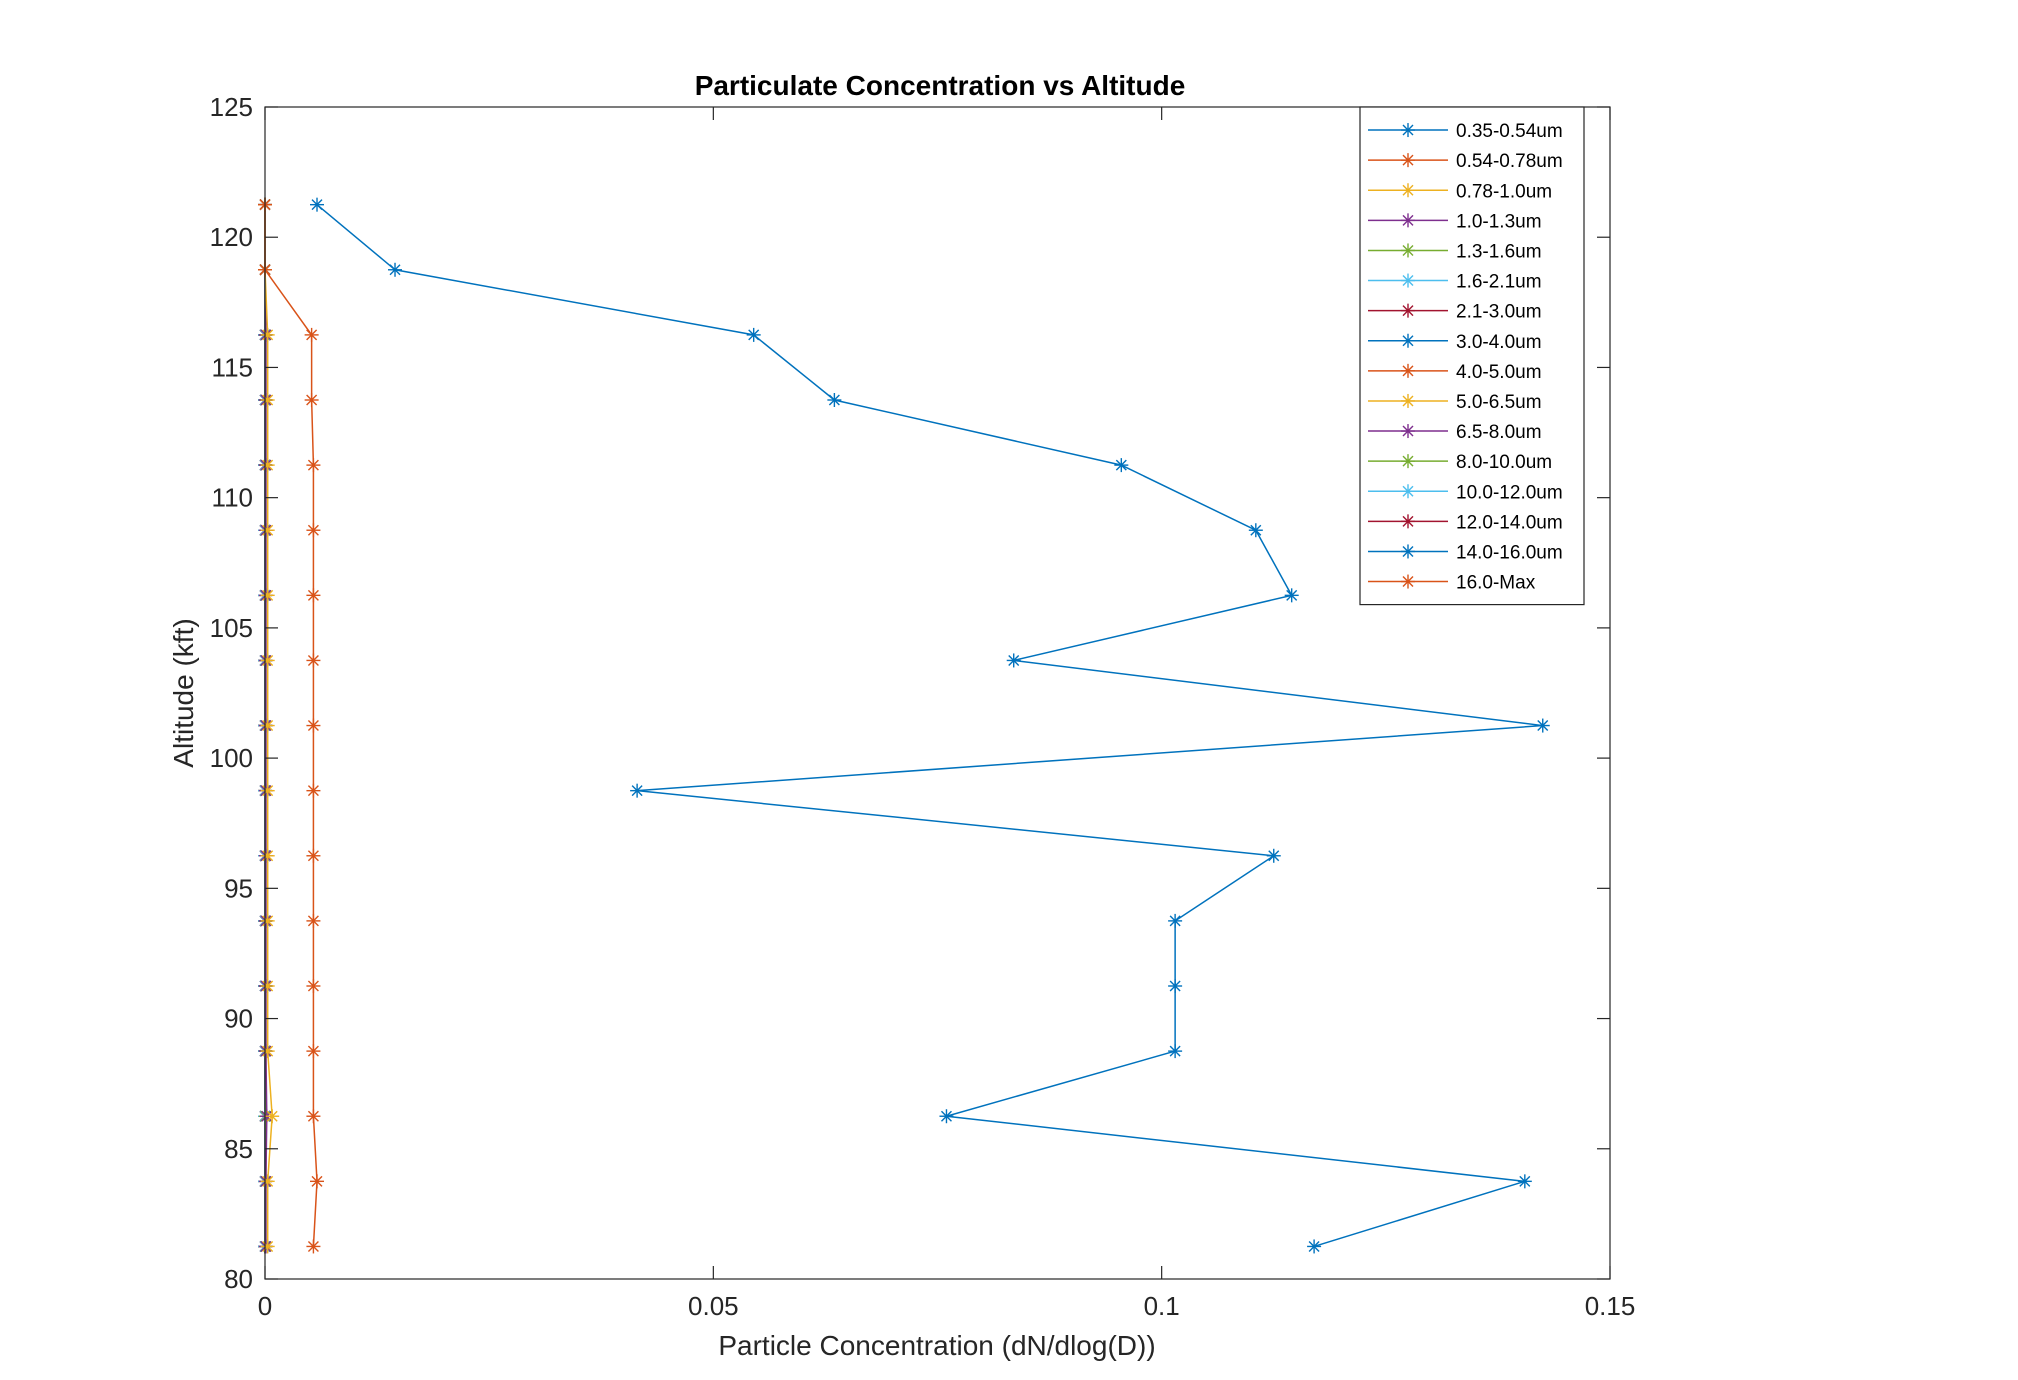  Describe the element at coordinates (1499, 282) in the screenshot. I see `legend-label: 1.6-2.1um` at that location.